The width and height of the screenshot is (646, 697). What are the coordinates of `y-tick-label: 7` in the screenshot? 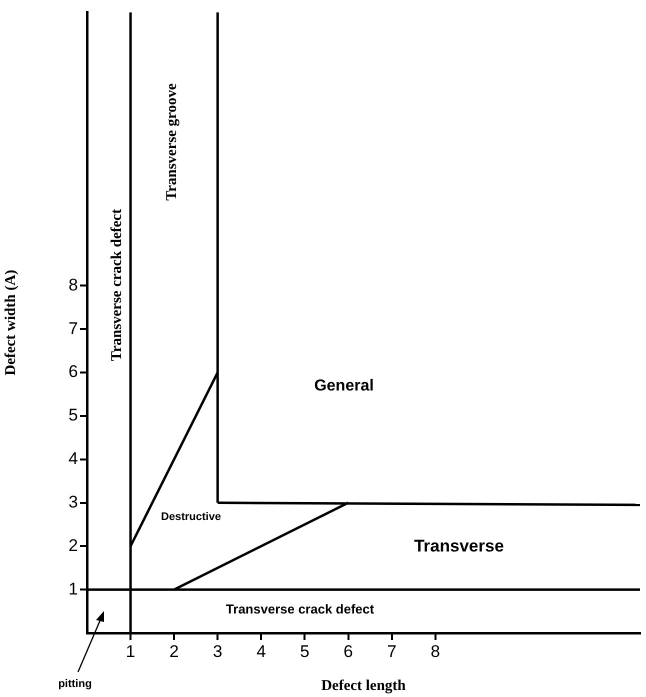 It's located at (73, 328).